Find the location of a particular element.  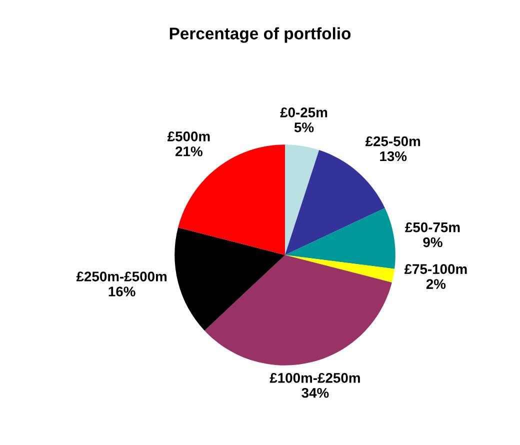

slice-label: £50-75m is located at coordinates (432, 227).